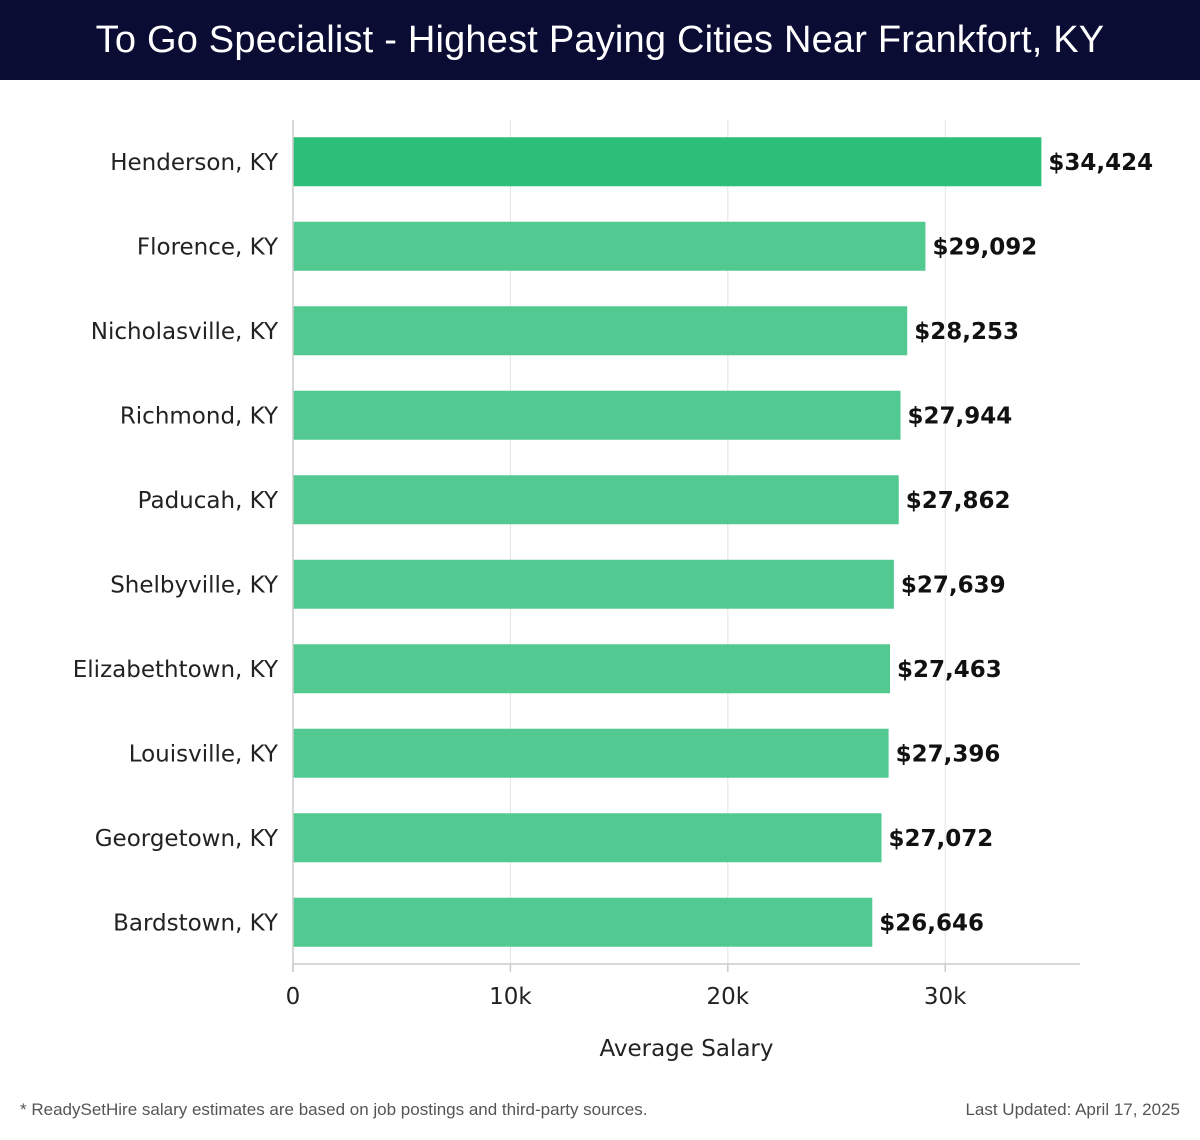  What do you see at coordinates (686, 1049) in the screenshot?
I see `x-axis-title: Average Salary` at bounding box center [686, 1049].